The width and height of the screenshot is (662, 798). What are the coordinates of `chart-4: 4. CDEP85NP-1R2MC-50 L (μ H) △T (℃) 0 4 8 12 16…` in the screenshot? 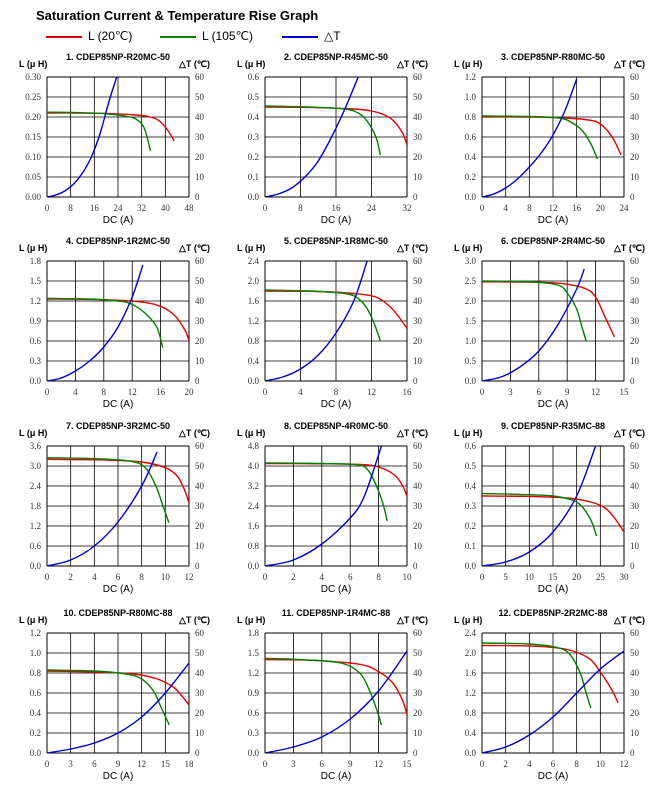 It's located at (114, 323).